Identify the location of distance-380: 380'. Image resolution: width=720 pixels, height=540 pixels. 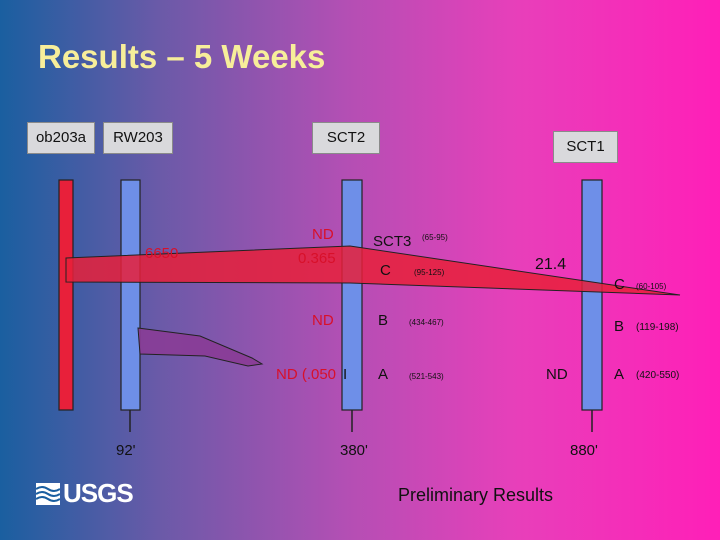
(354, 450).